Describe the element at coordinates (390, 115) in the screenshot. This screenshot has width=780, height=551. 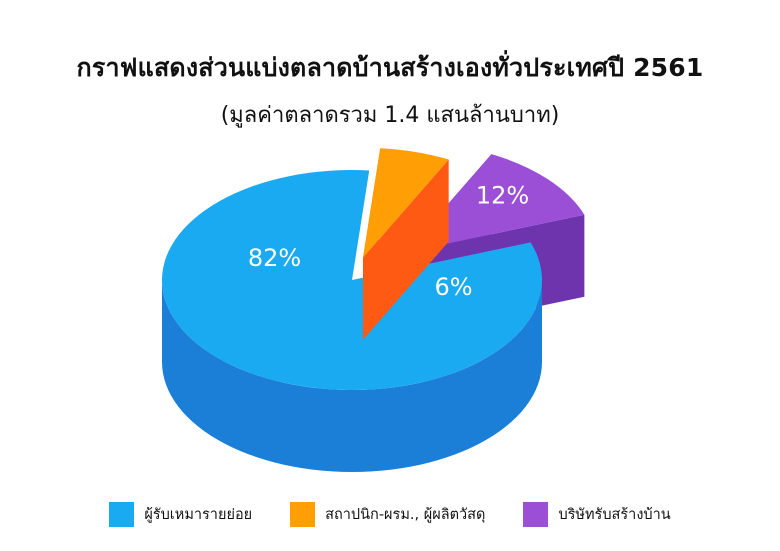
I see `chart-subtitle: (มูลค่าตลาดรวม 1.4 แสนล้านบาท)` at that location.